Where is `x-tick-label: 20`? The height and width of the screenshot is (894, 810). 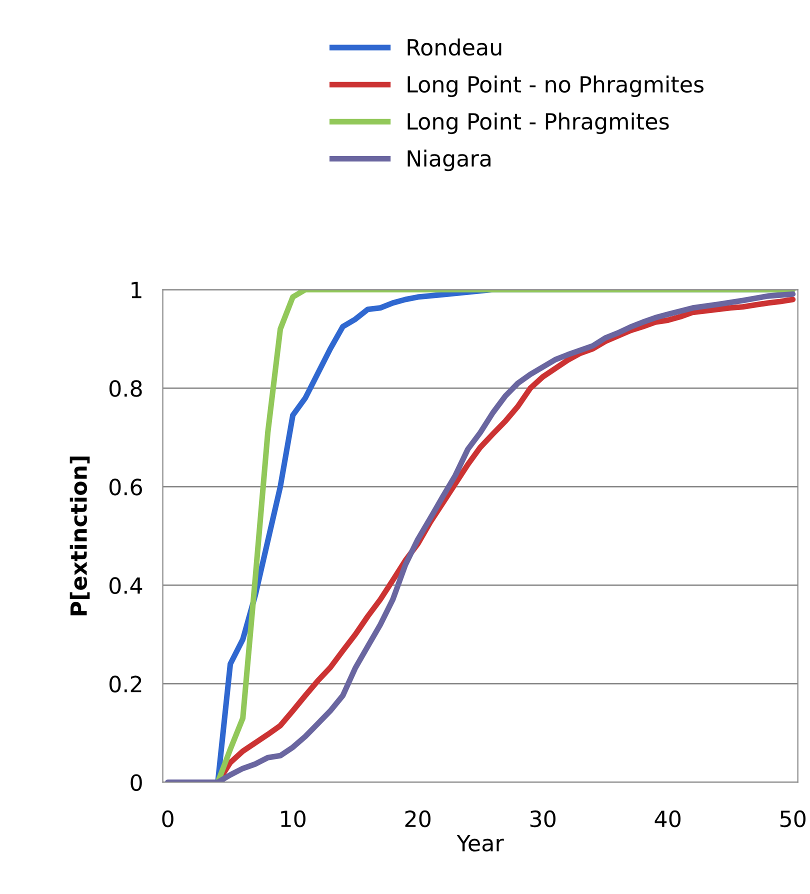 x-tick-label: 20 is located at coordinates (417, 819).